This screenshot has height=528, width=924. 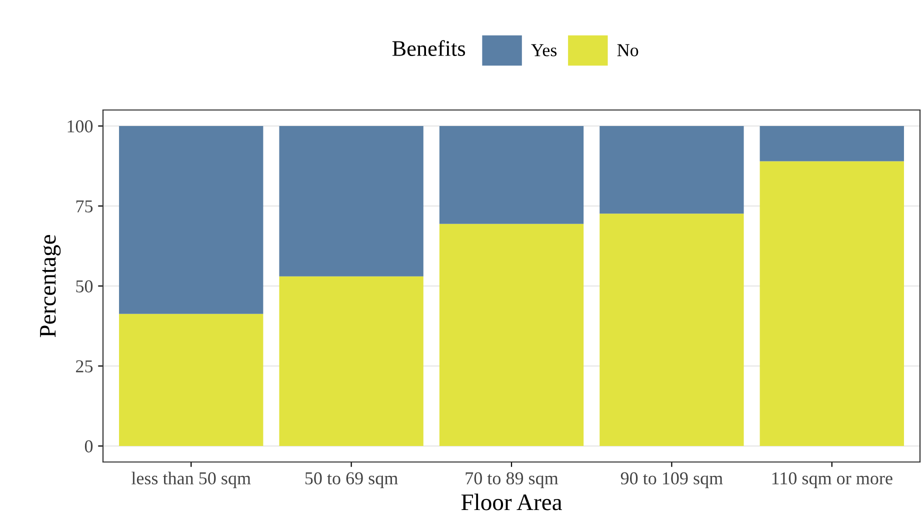 What do you see at coordinates (191, 480) in the screenshot?
I see `x-tick-label: less than 50 sqm` at bounding box center [191, 480].